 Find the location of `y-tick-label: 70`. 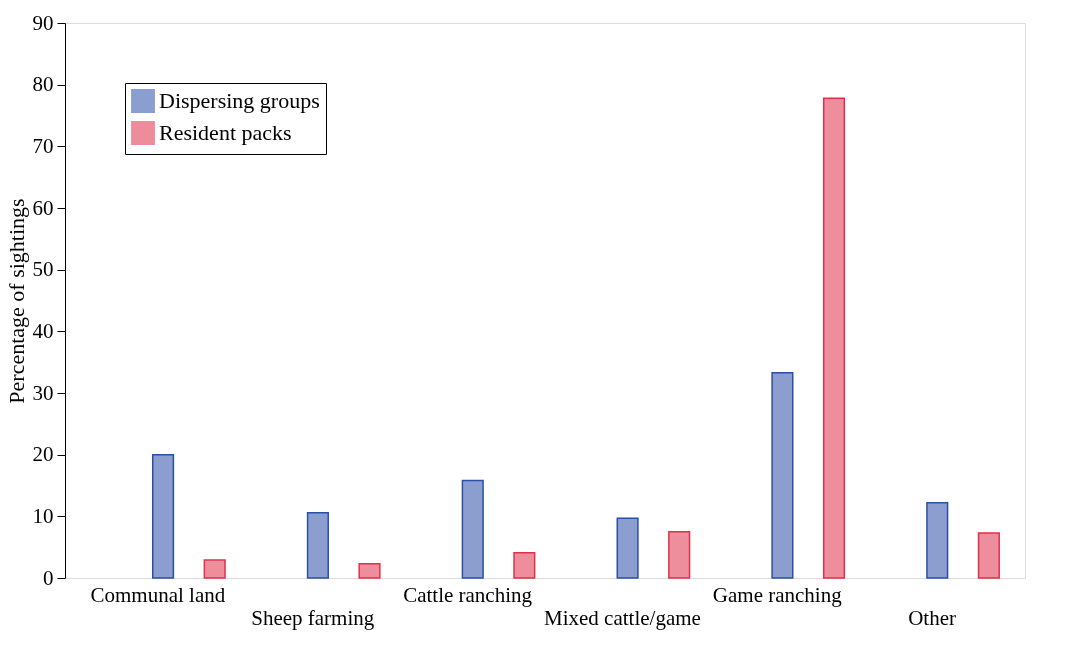

y-tick-label: 70 is located at coordinates (43, 145).